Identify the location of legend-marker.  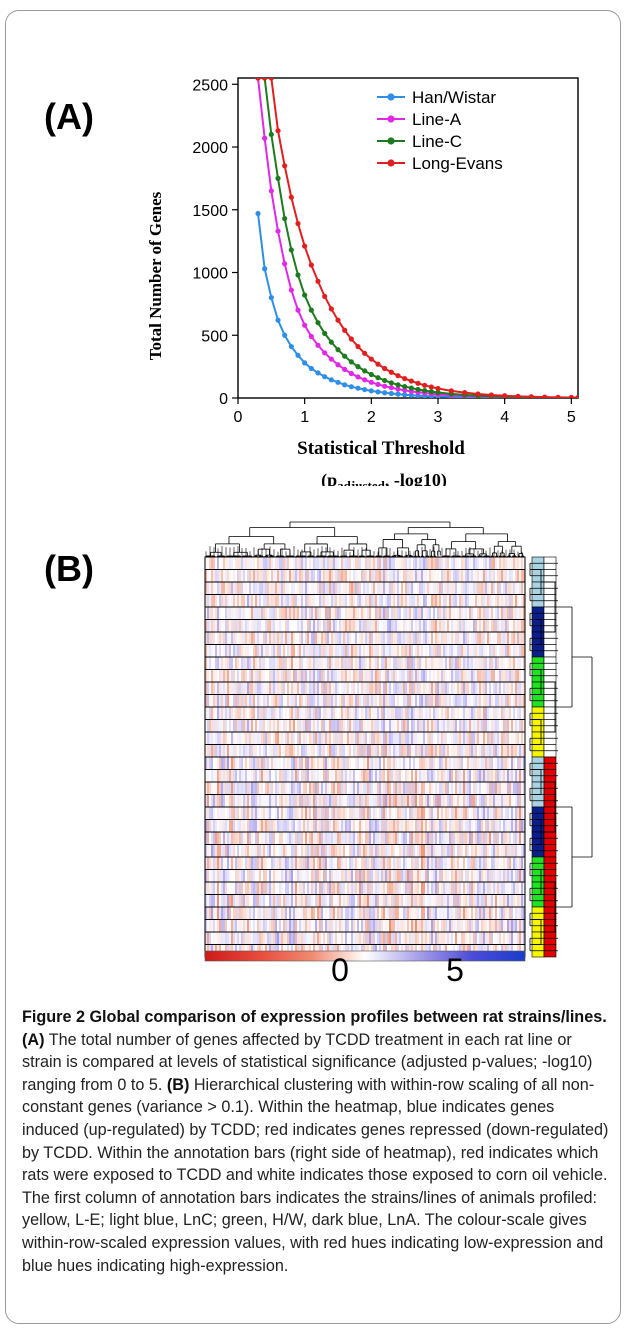
(391, 163).